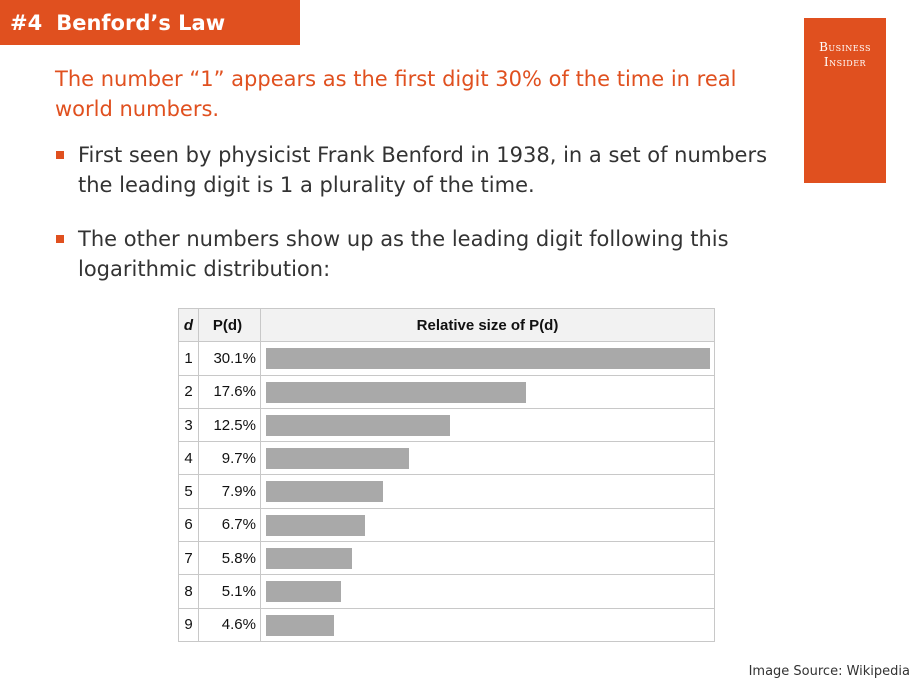  What do you see at coordinates (188, 358) in the screenshot?
I see `digit-cell: 1` at bounding box center [188, 358].